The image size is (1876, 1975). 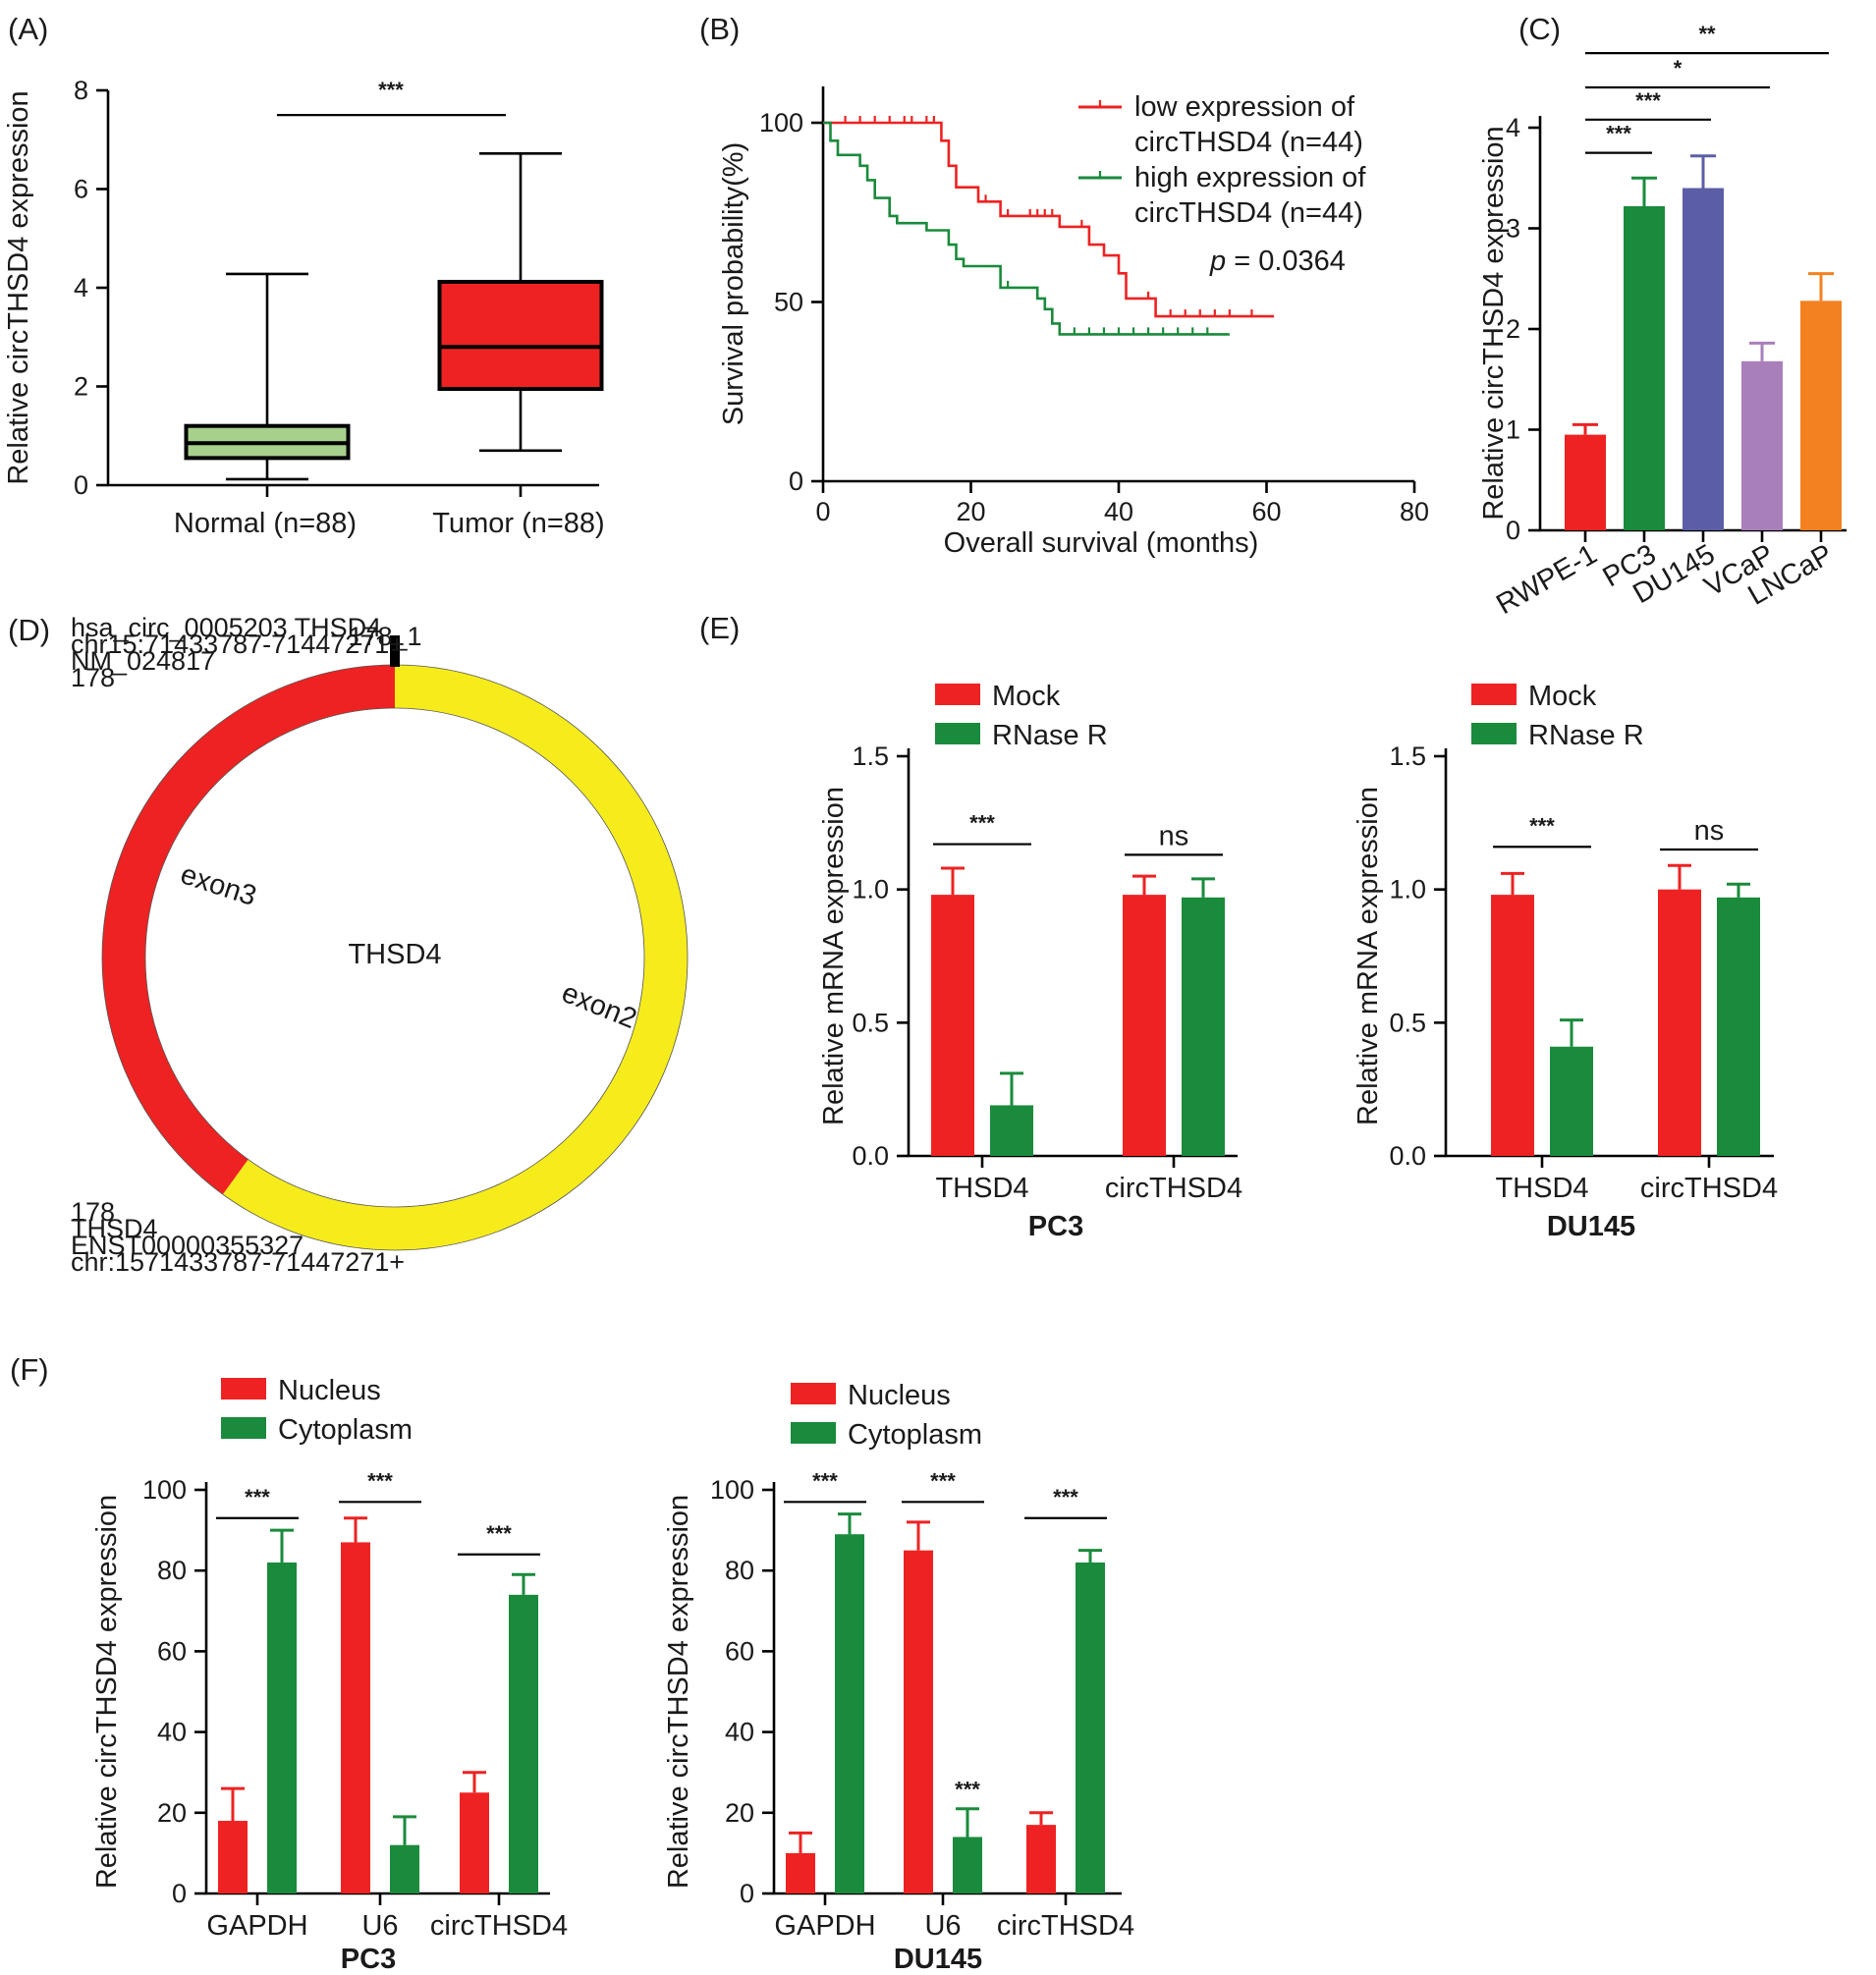 What do you see at coordinates (1056, 1226) in the screenshot?
I see `panel-e1-subtitle: PC3` at bounding box center [1056, 1226].